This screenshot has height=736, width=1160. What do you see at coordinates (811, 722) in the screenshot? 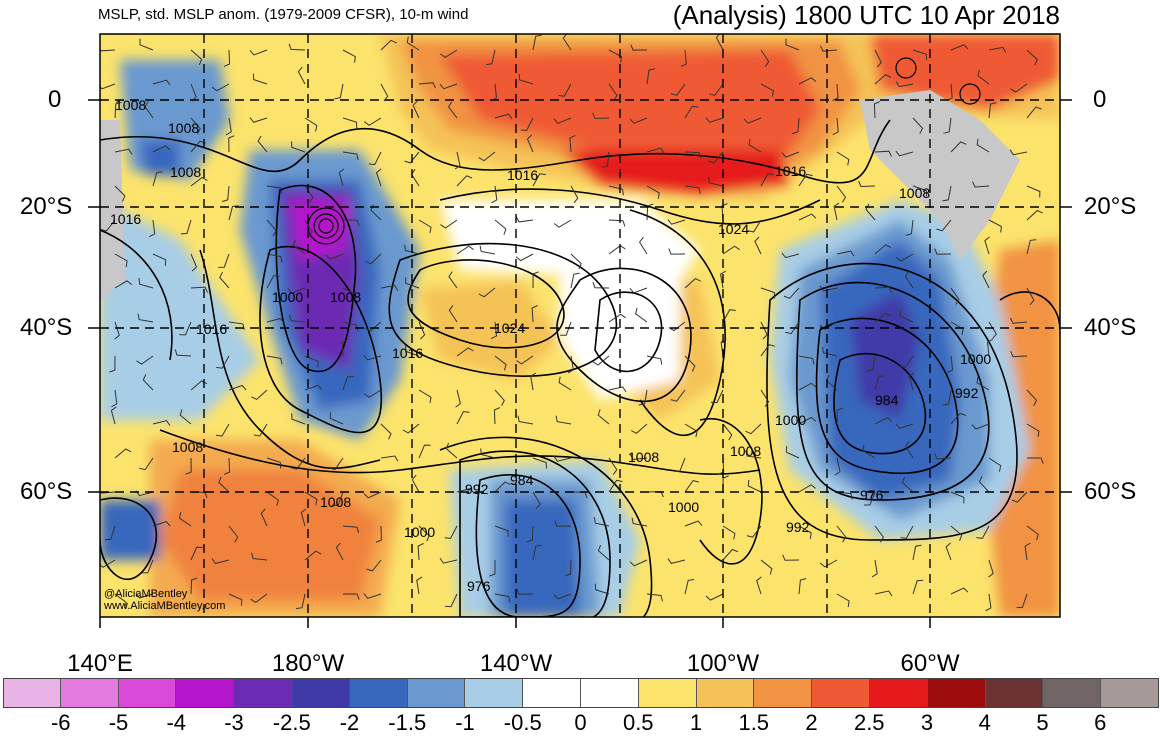
I see `colorbar-tick-label: 2` at bounding box center [811, 722].